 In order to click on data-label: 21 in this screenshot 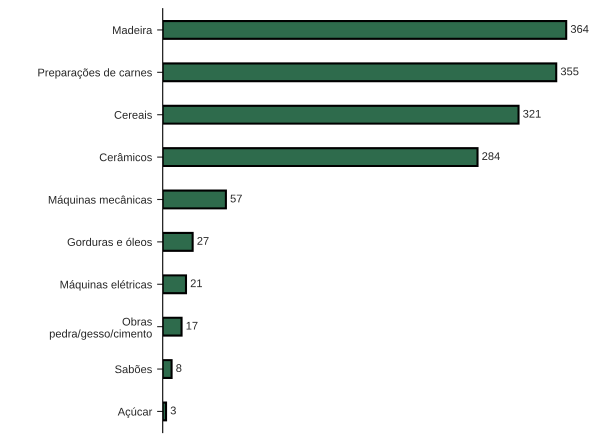, I will do `click(196, 283)`.